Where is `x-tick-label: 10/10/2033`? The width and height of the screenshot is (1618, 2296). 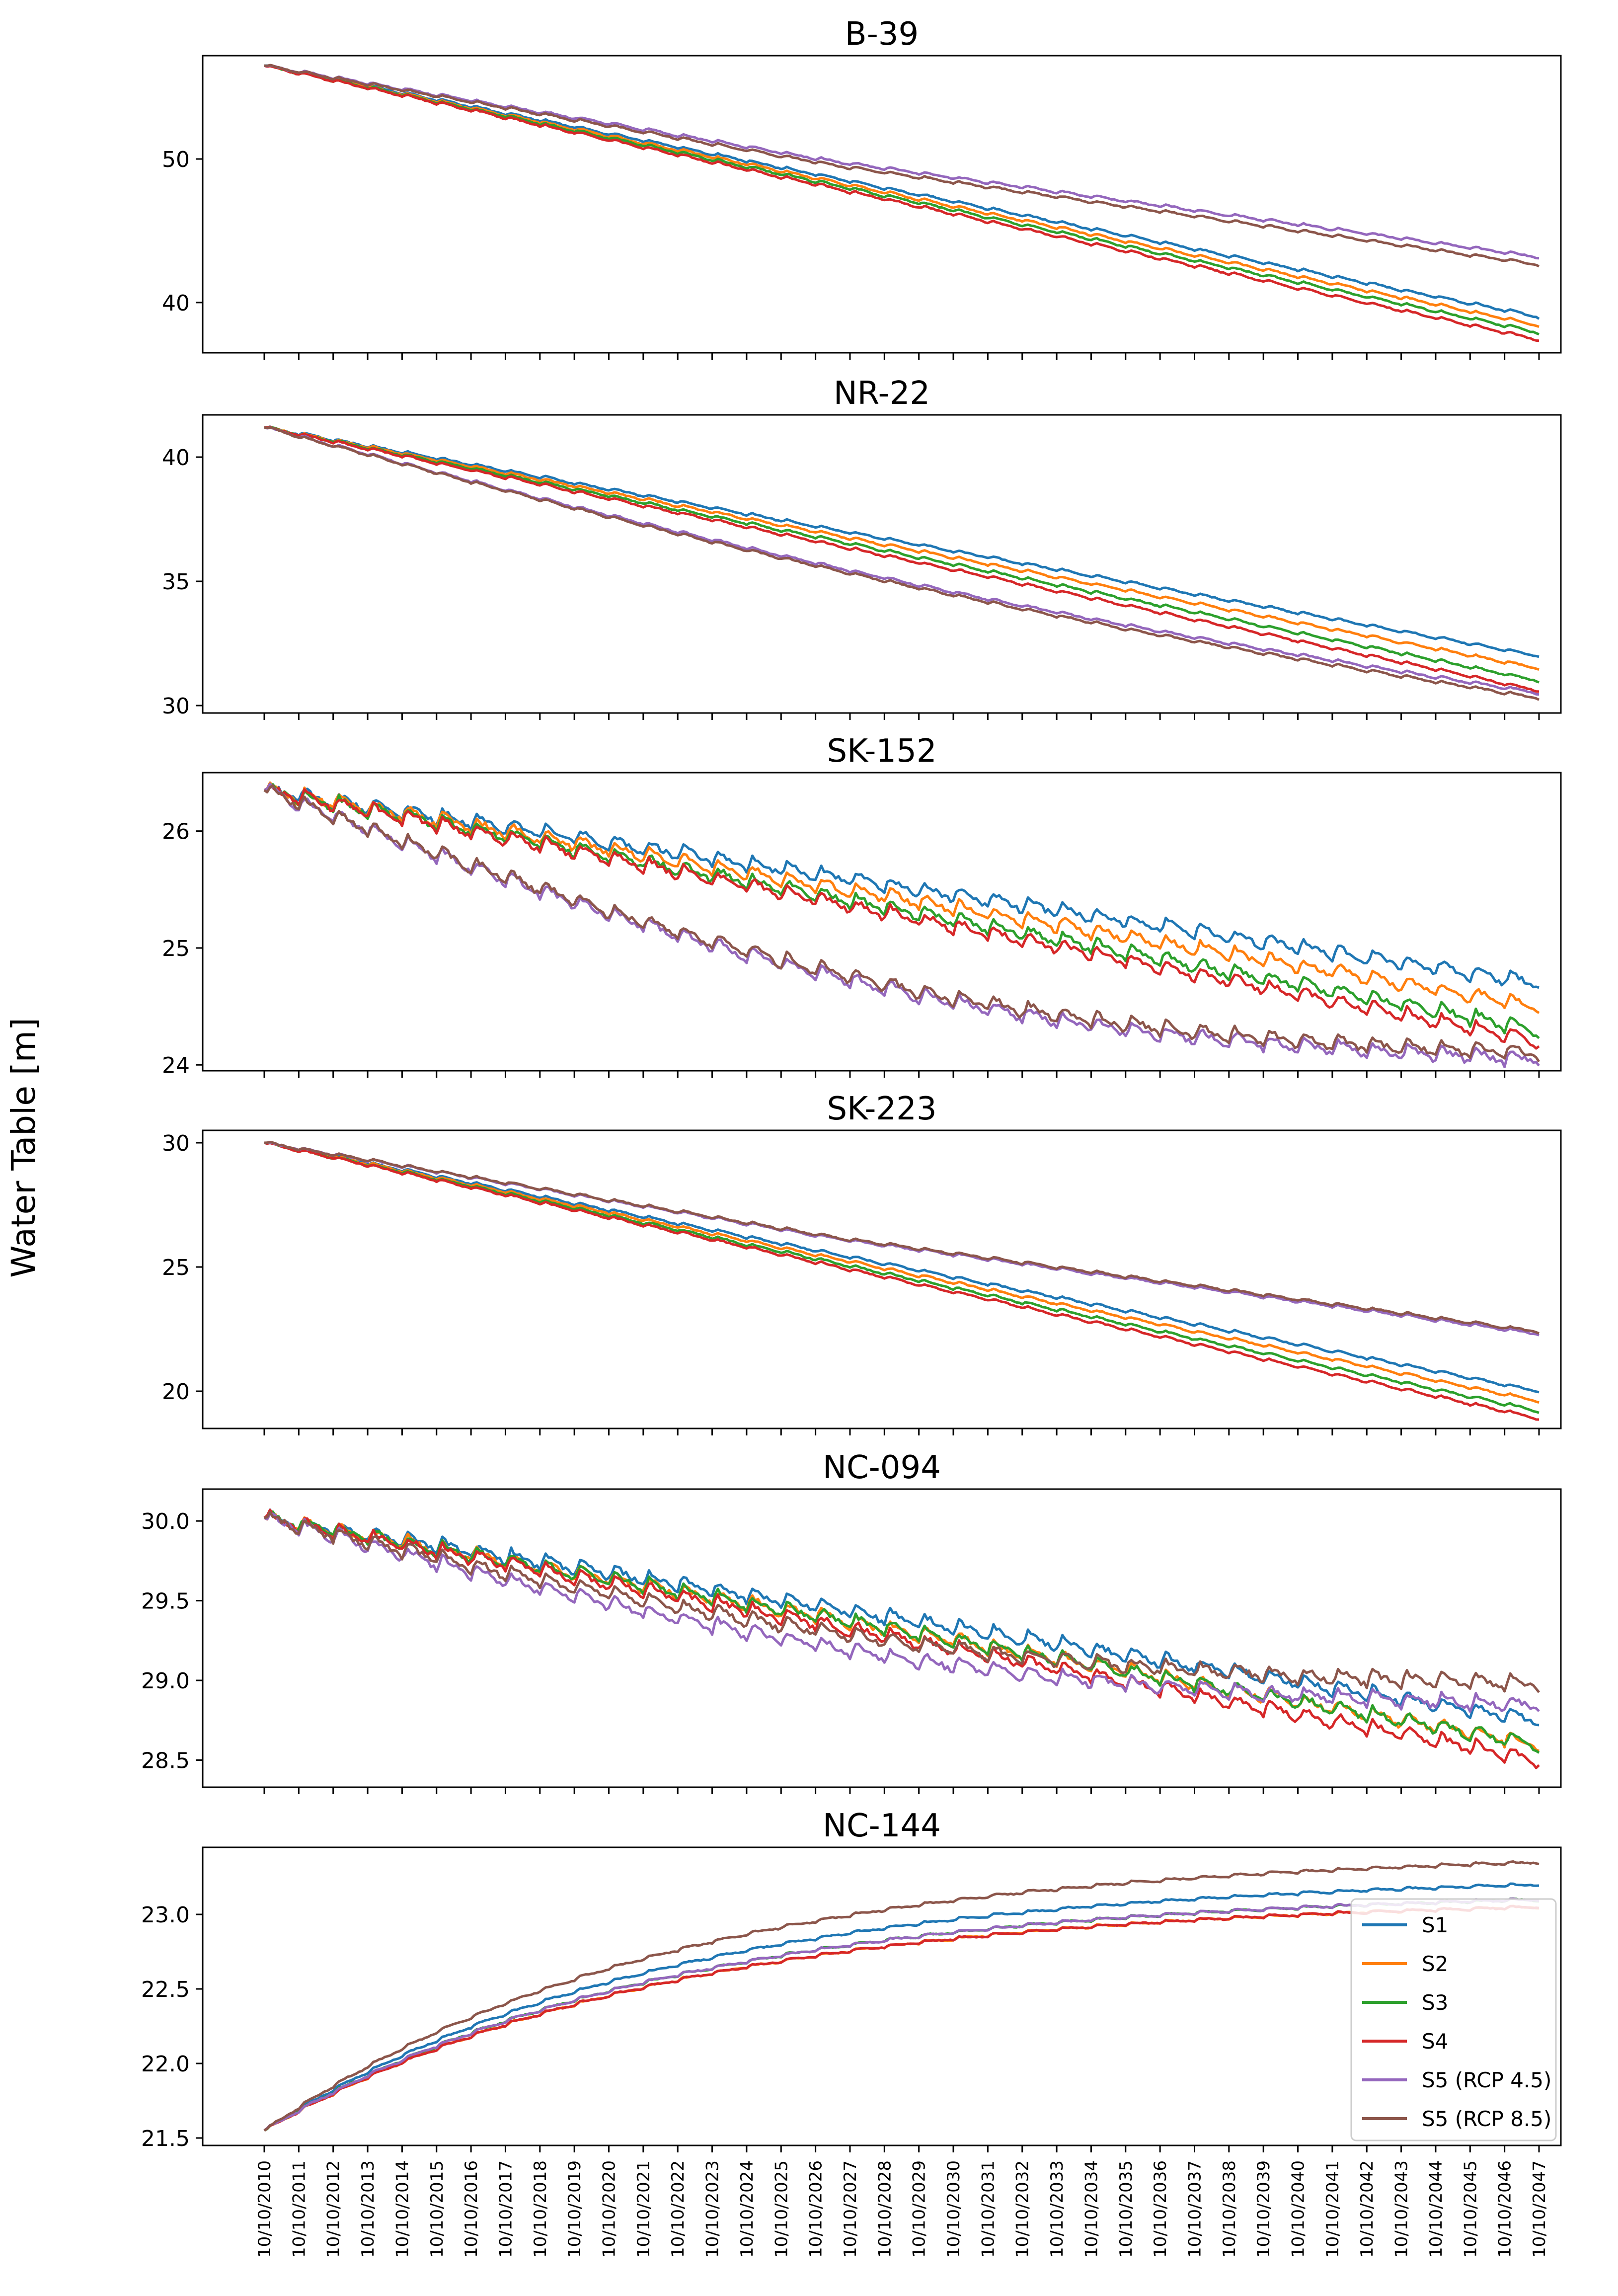 x-tick-label: 10/10/2033 is located at coordinates (1057, 2209).